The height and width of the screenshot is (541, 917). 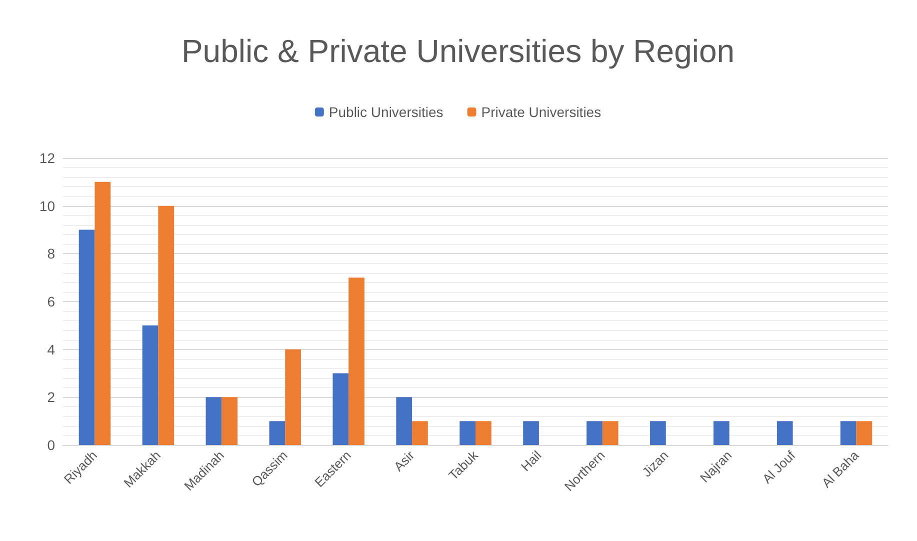 I want to click on x-tick-label: Hail, so click(x=531, y=461).